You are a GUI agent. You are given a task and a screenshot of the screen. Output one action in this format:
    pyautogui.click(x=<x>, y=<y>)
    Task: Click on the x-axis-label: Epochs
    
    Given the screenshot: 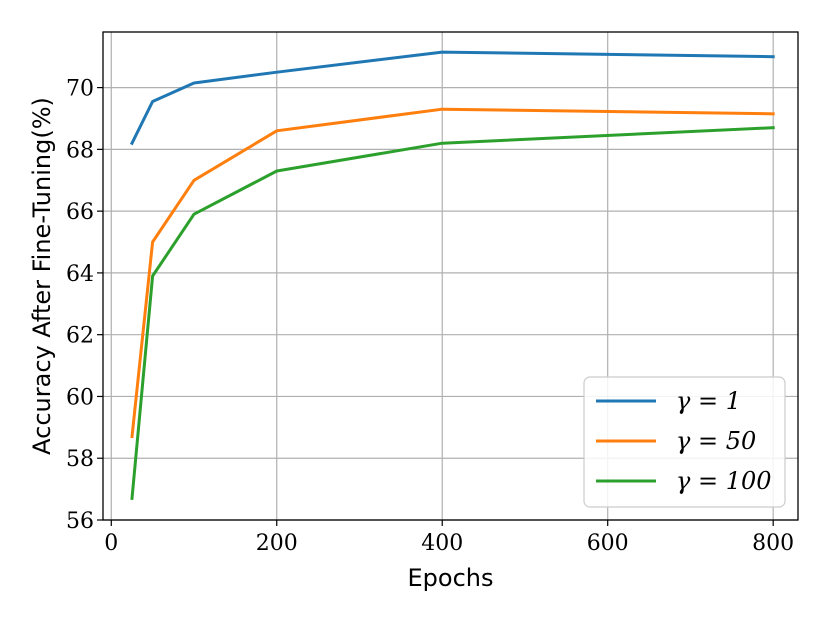 What is the action you would take?
    pyautogui.click(x=451, y=578)
    